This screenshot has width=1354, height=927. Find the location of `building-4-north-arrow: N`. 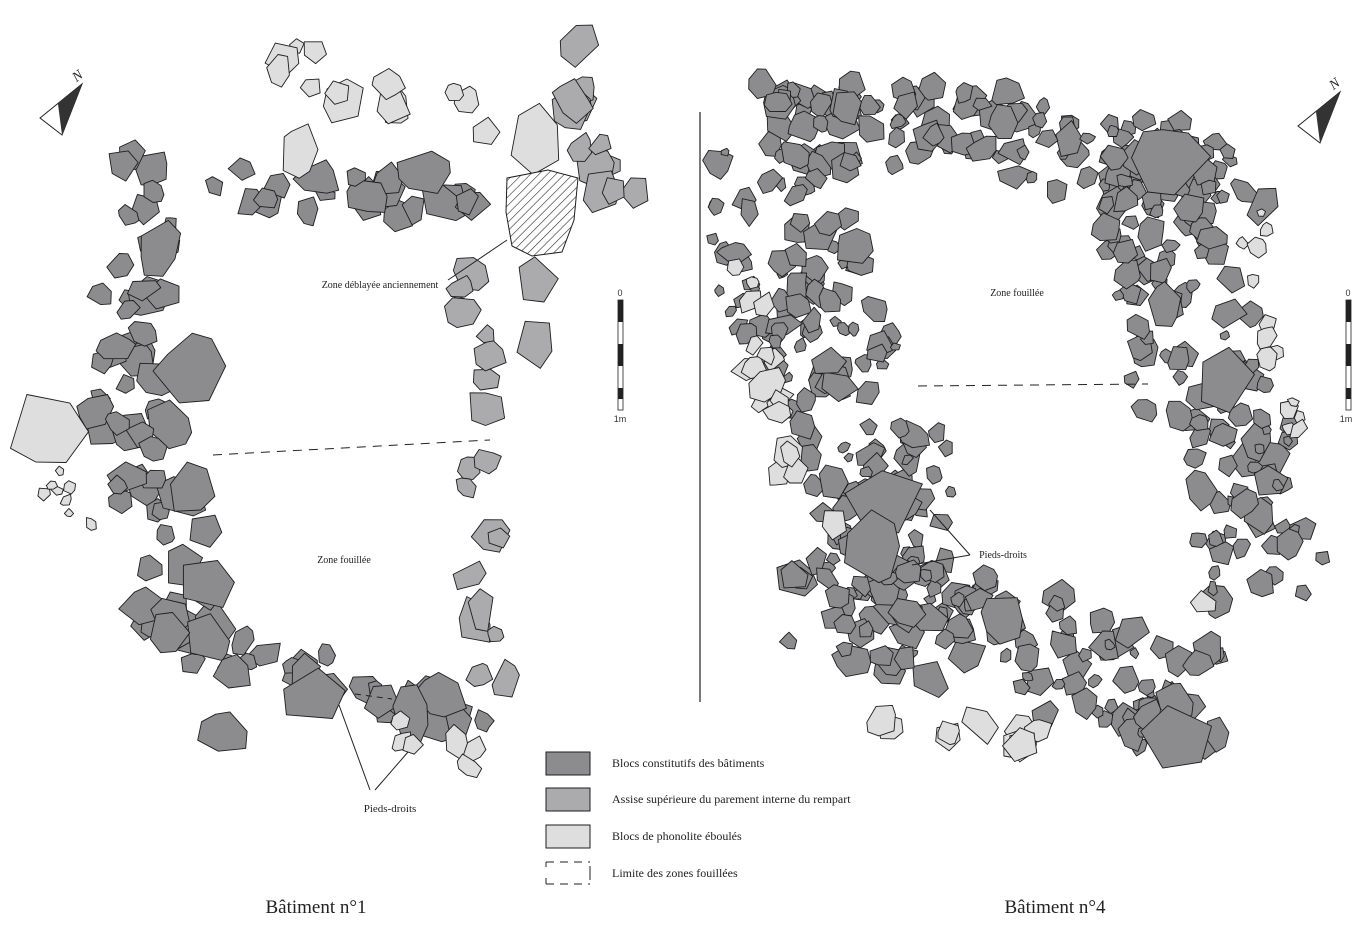

building-4-north-arrow: N is located at coordinates (1320, 109).